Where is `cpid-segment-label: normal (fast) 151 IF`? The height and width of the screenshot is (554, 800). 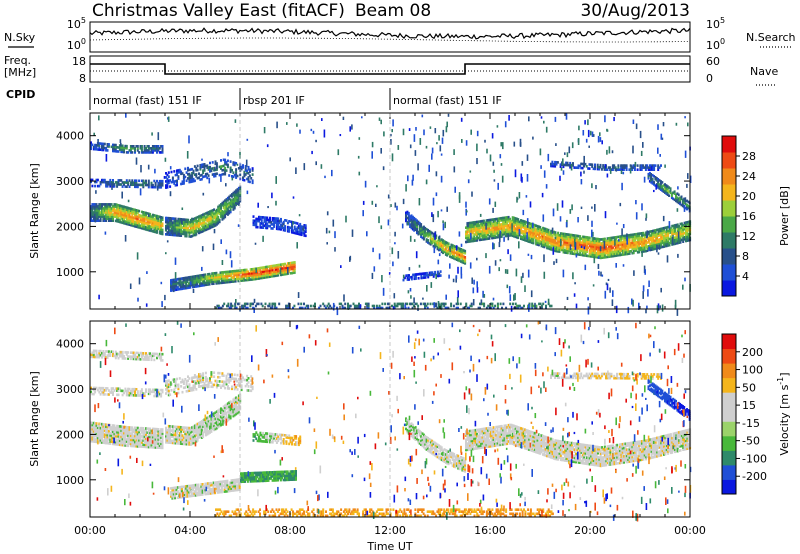 cpid-segment-label: normal (fast) 151 IF is located at coordinates (147, 100).